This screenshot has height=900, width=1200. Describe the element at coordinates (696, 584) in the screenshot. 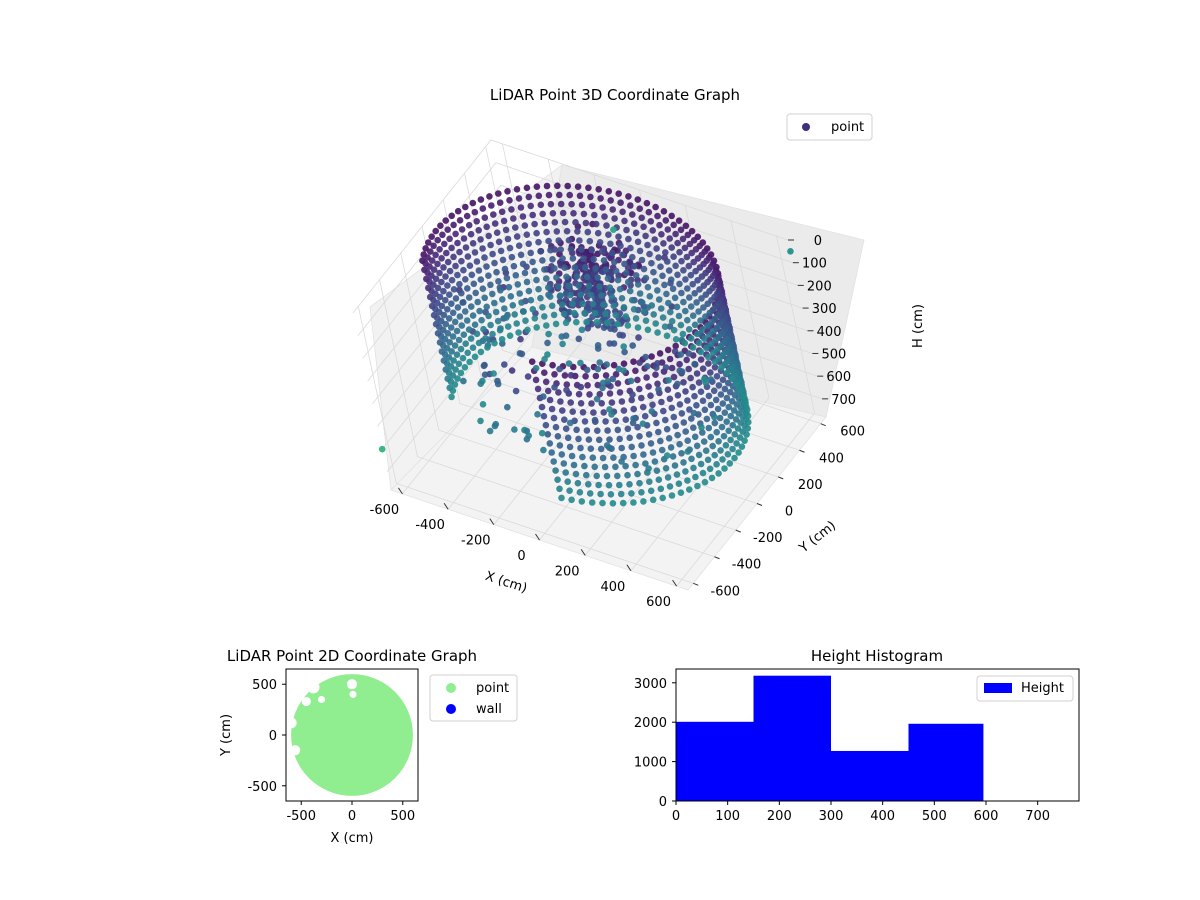

I see `y-tick-3d` at that location.